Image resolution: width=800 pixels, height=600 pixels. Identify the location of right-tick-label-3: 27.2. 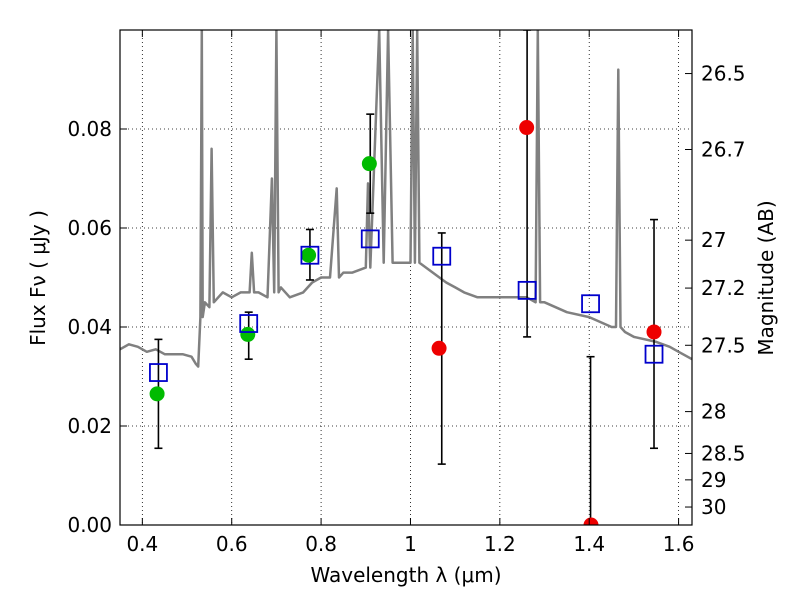
(723, 288).